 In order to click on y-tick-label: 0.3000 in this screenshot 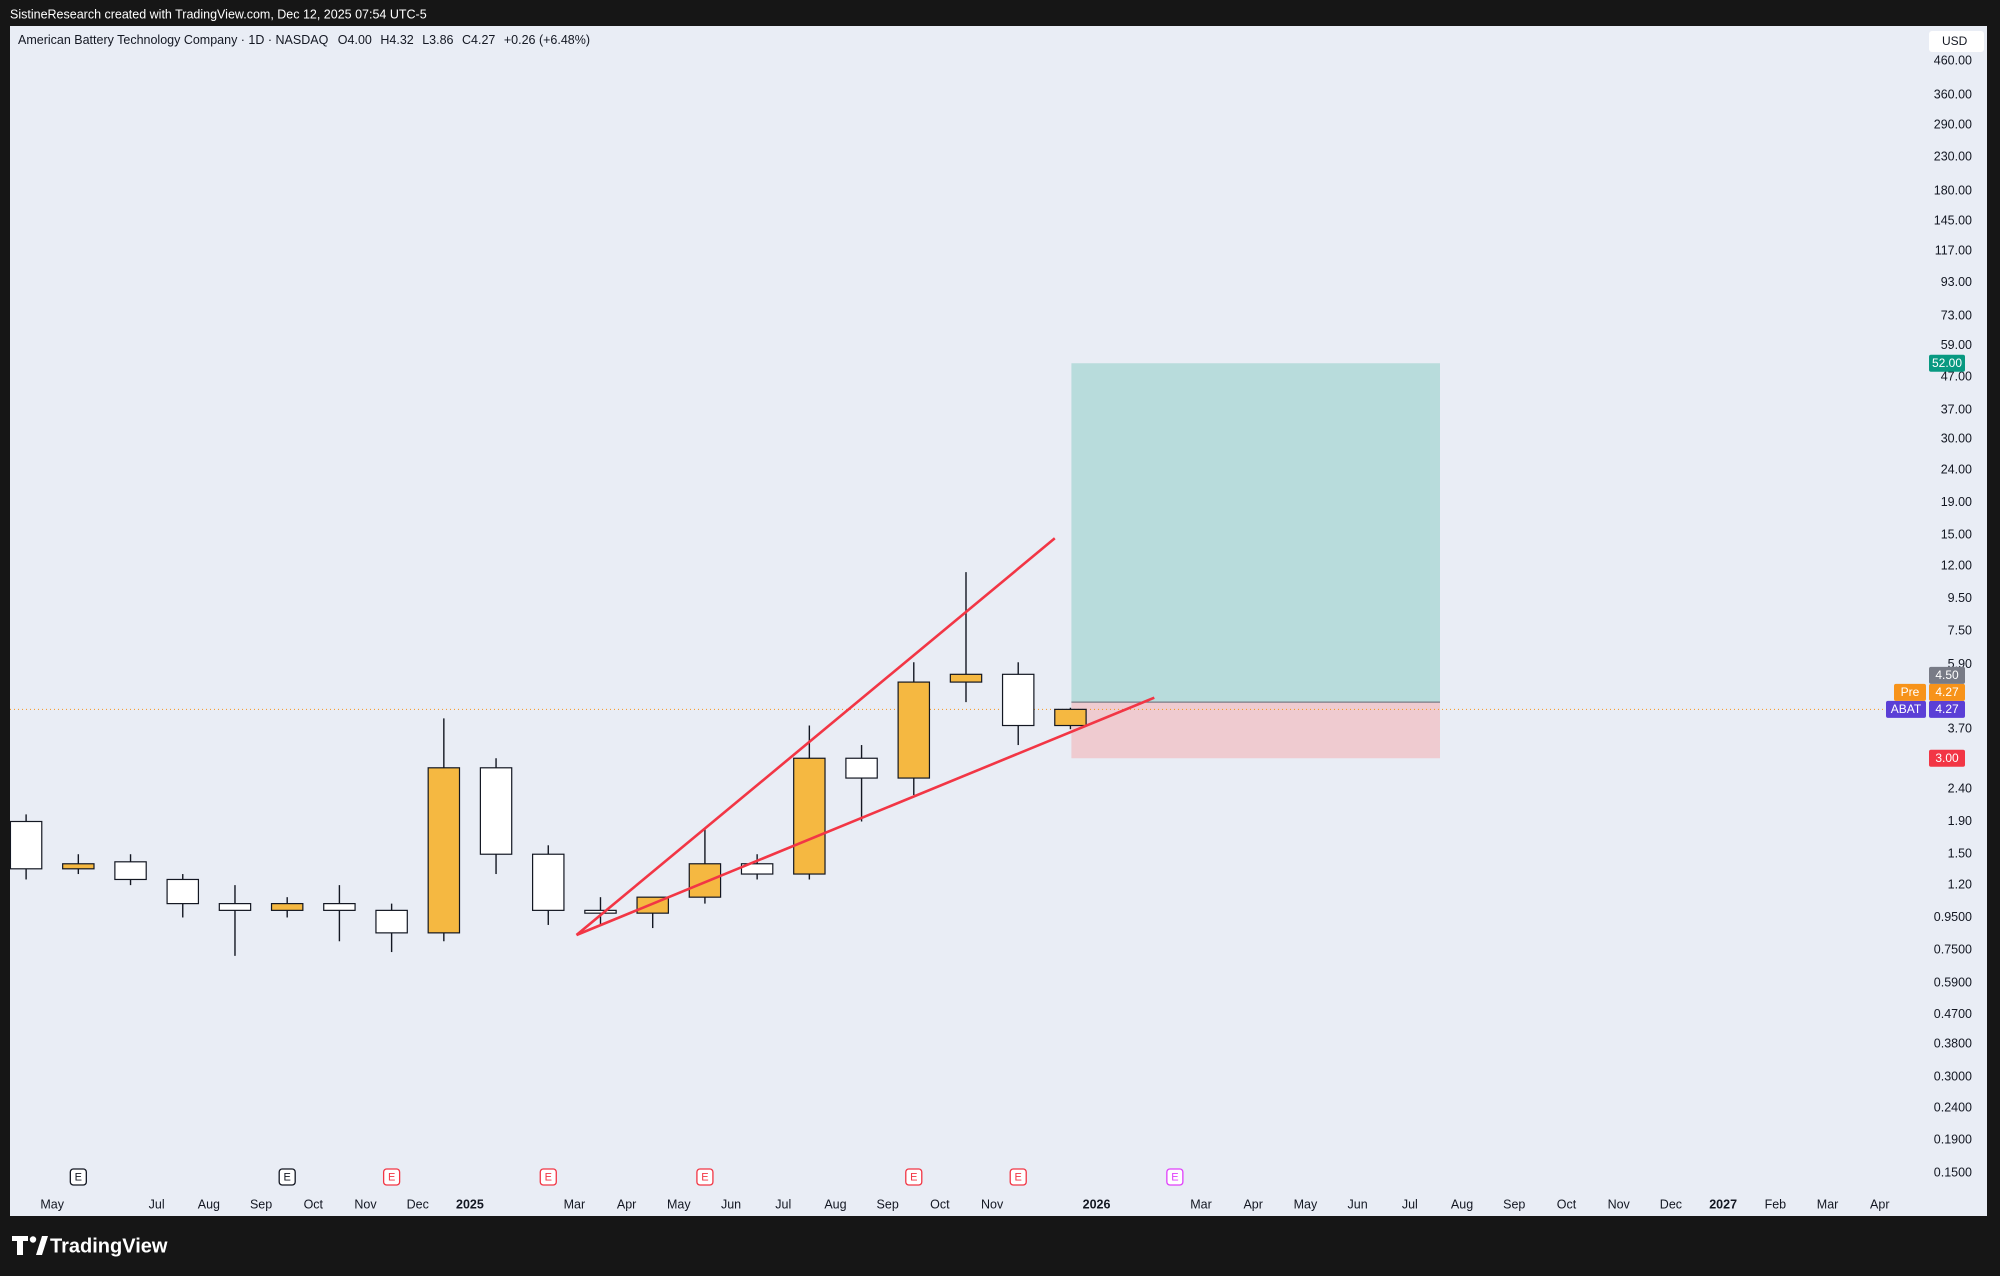, I will do `click(1953, 1076)`.